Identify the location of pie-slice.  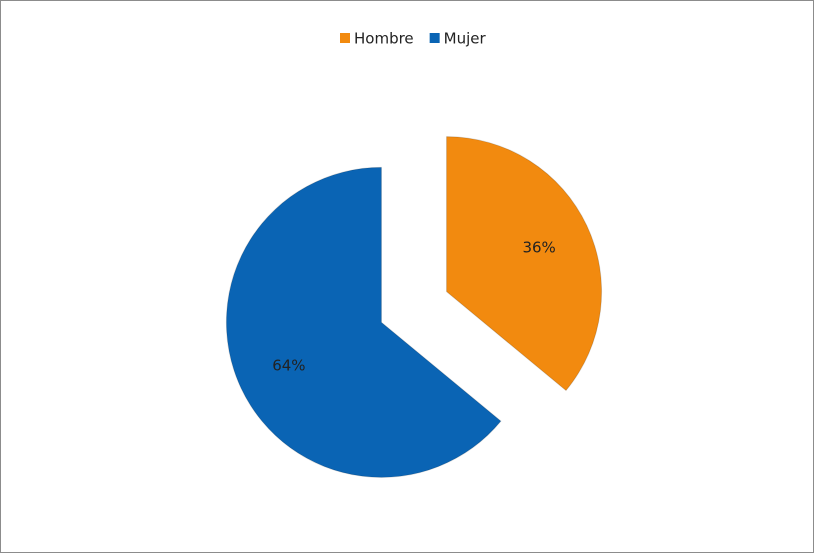
(524, 264).